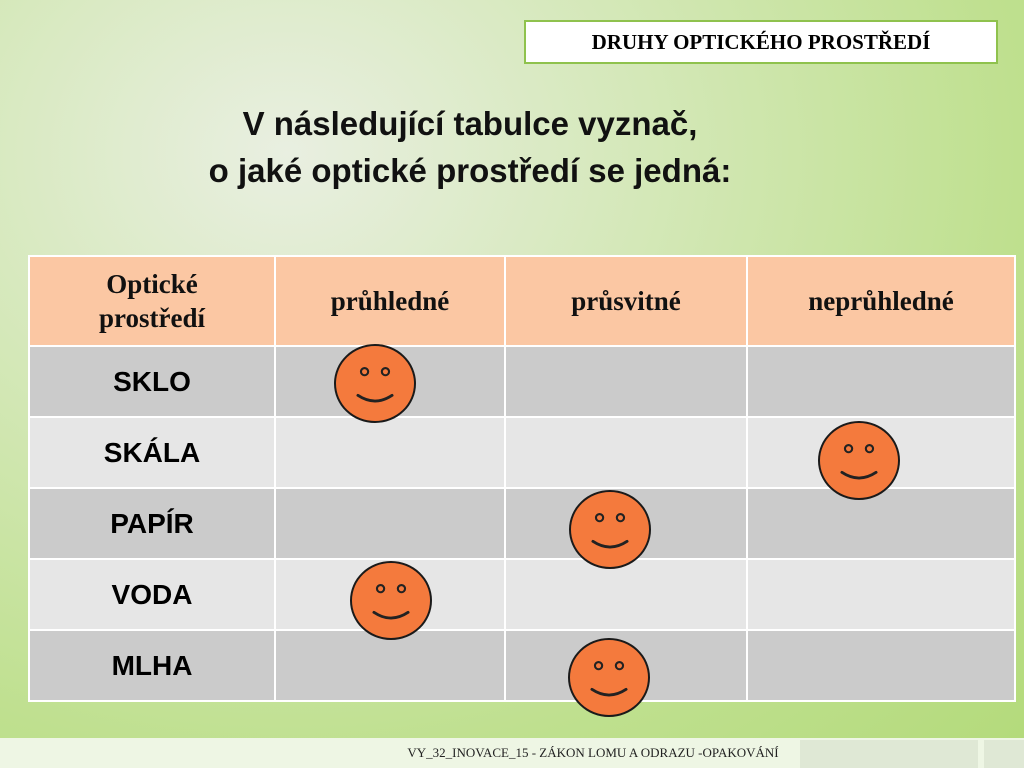  Describe the element at coordinates (152, 523) in the screenshot. I see `row-label: PAPÍR` at that location.